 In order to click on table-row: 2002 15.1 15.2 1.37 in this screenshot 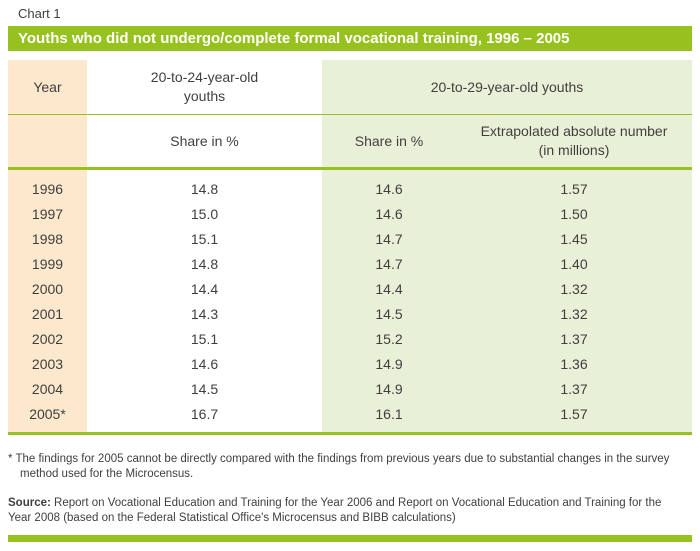, I will do `click(350, 338)`.